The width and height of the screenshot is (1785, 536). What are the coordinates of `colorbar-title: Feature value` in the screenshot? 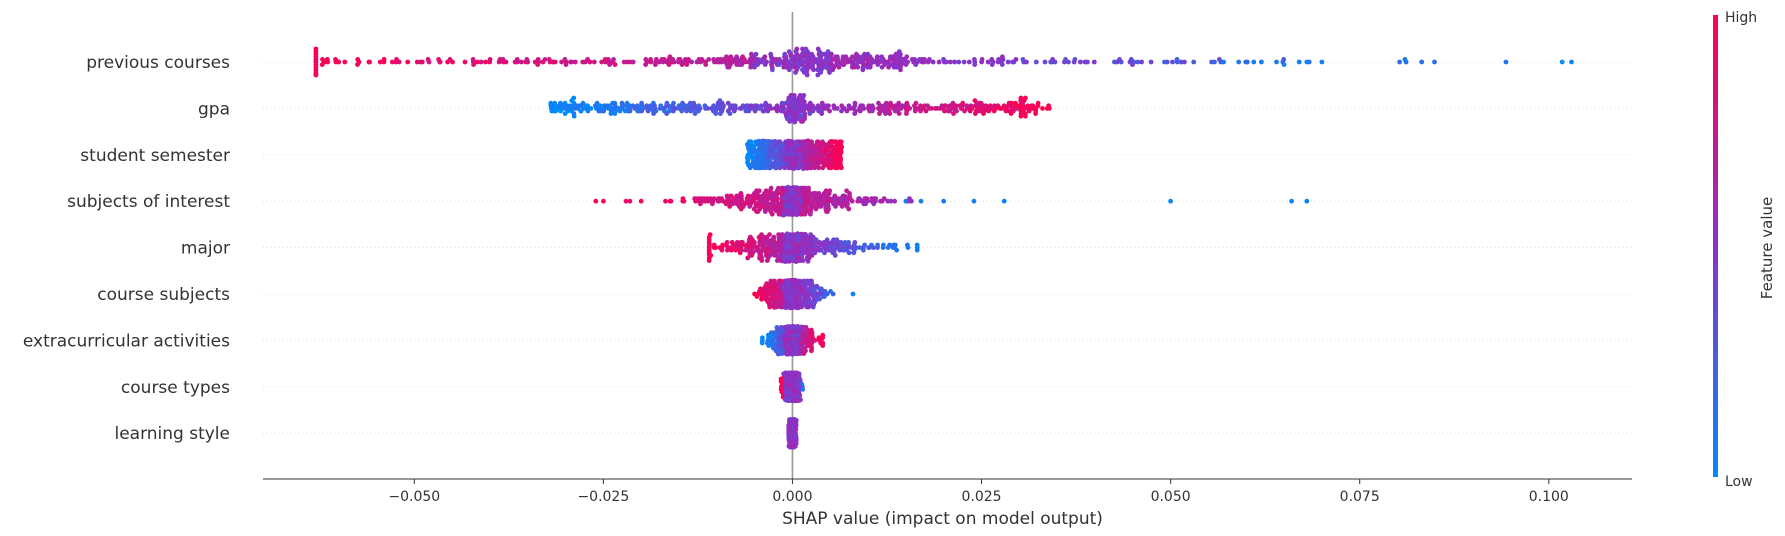 It's located at (1767, 248).